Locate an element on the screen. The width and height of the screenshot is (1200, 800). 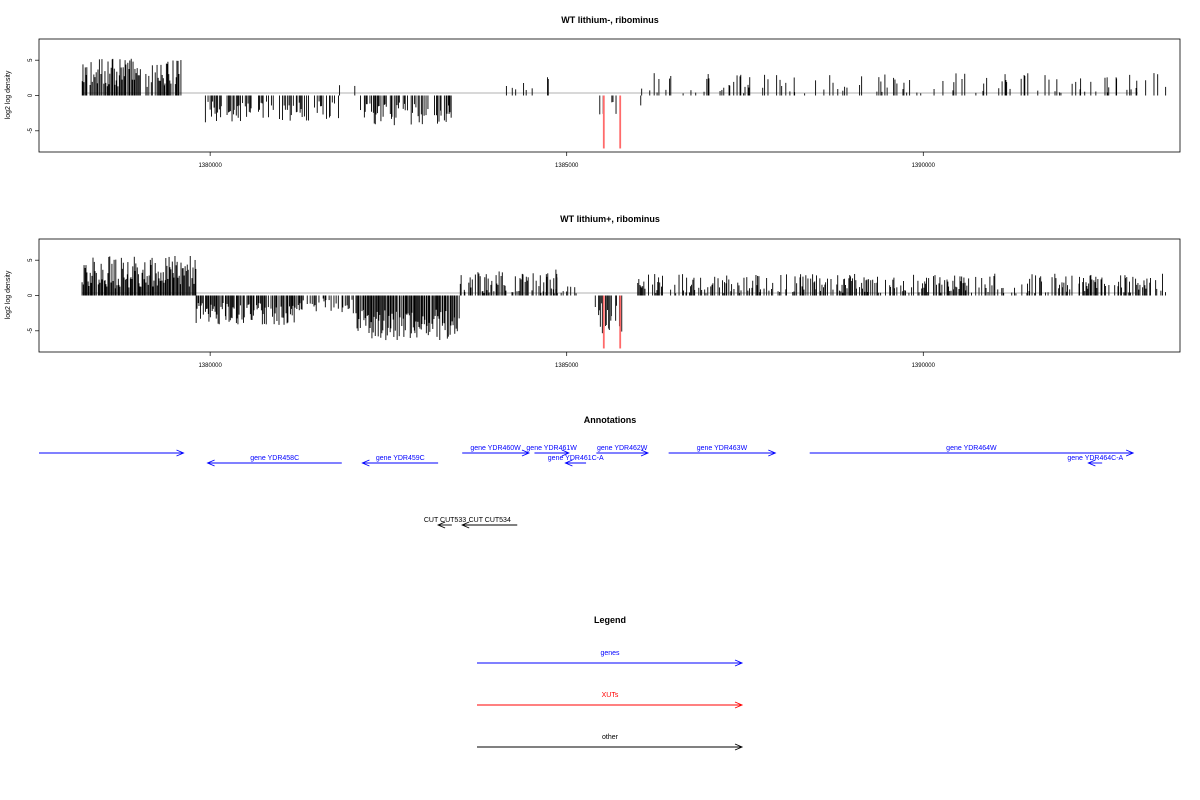
annotation-arrow: gene YDR461C-A is located at coordinates (576, 461).